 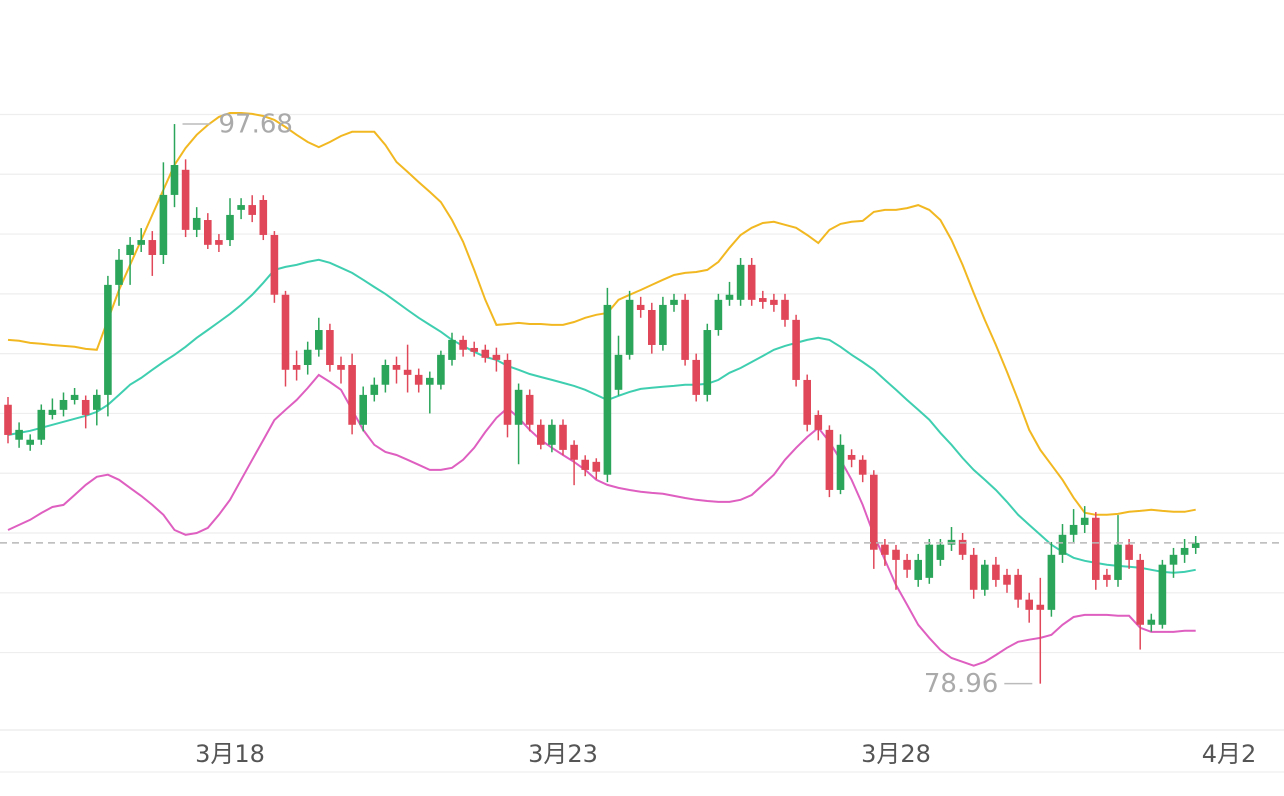 What do you see at coordinates (896, 754) in the screenshot?
I see `x-tick-label: 3月28` at bounding box center [896, 754].